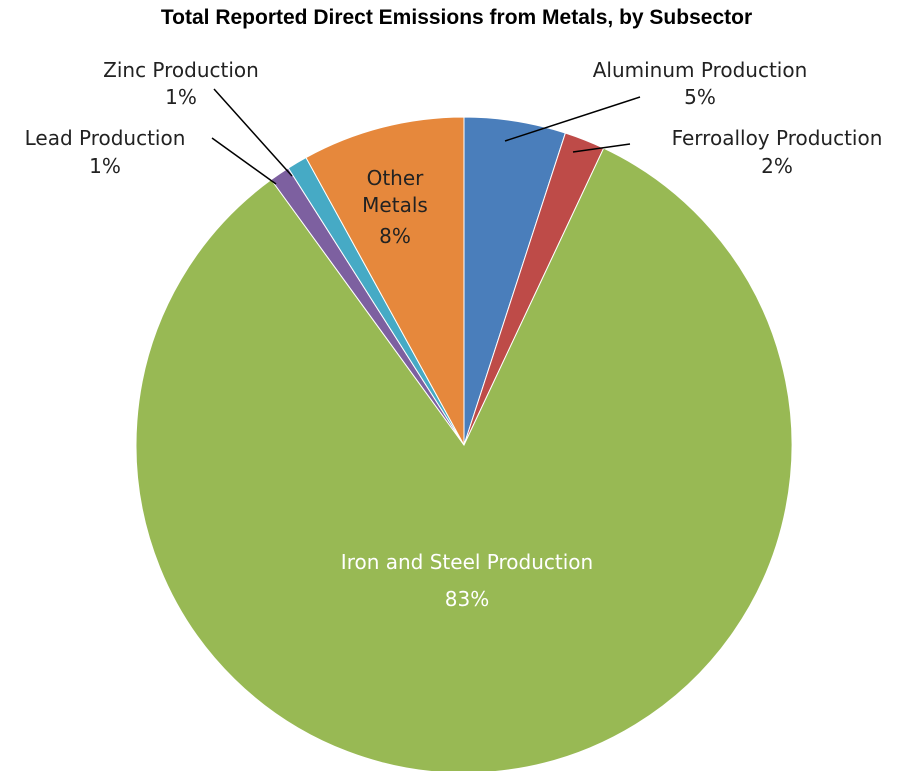 The width and height of the screenshot is (913, 771). I want to click on slice-label-ferroalloy-production: Ferroalloy Production, so click(777, 138).